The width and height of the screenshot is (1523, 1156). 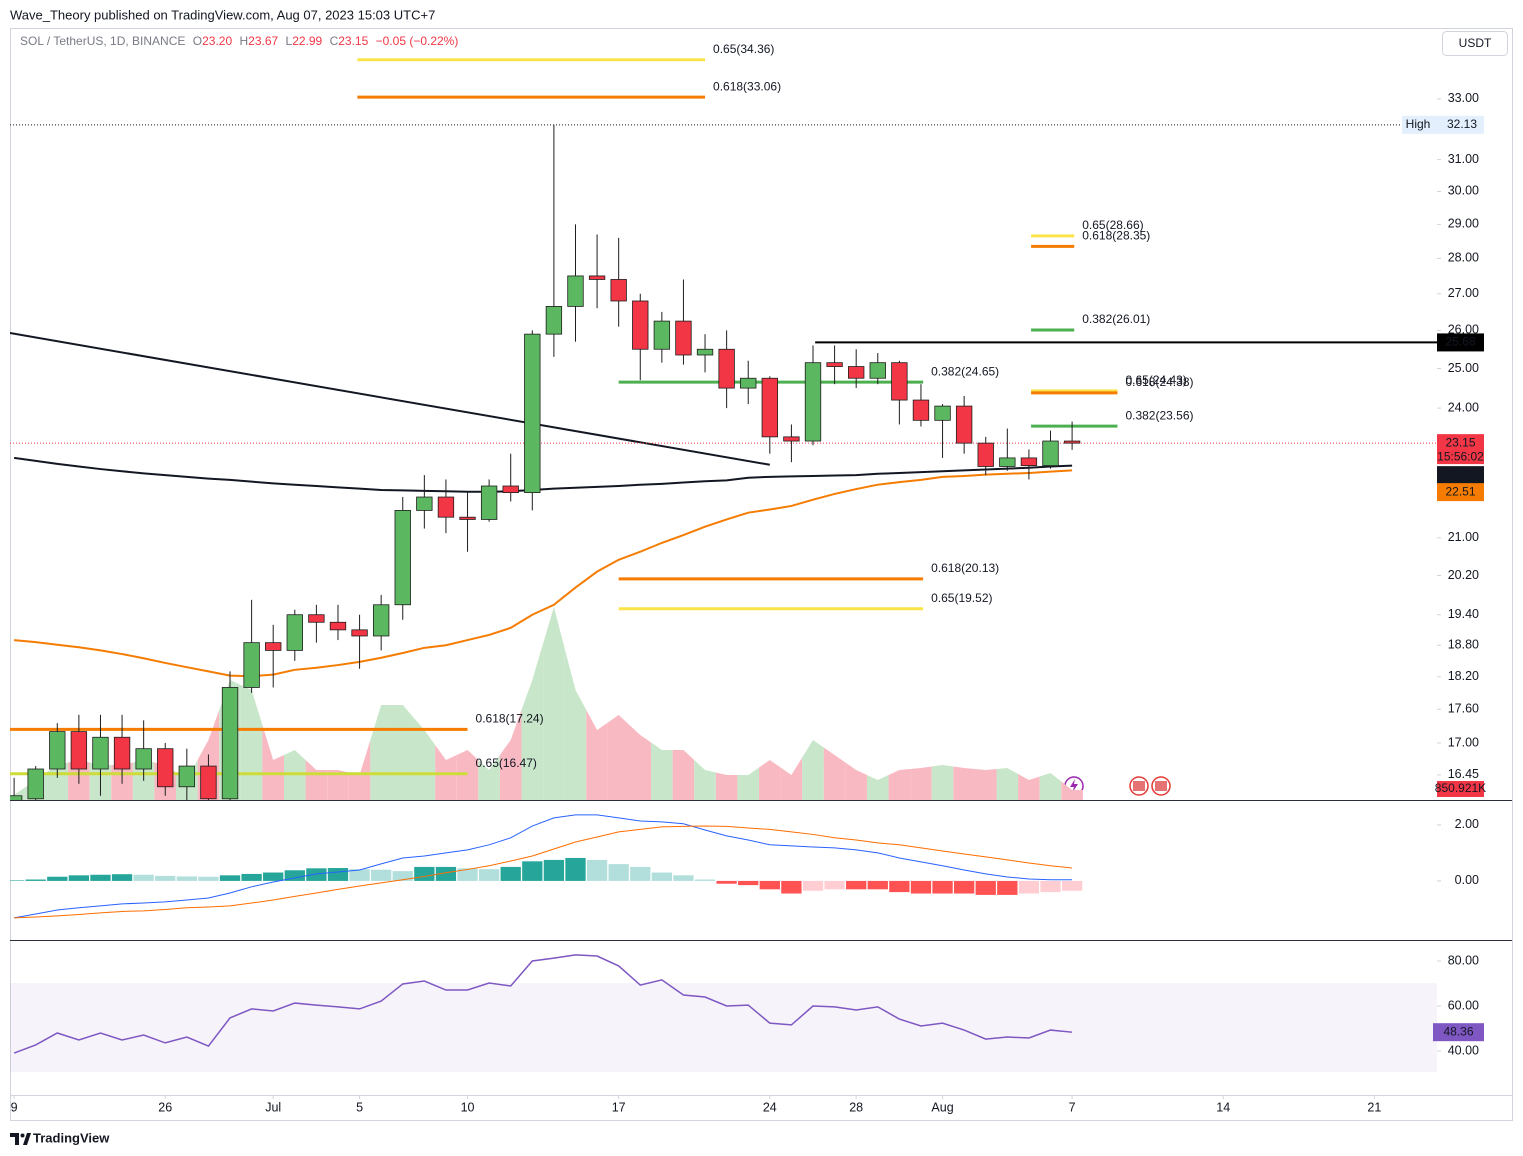 I want to click on y-tick-label: 17.60, so click(x=1463, y=709).